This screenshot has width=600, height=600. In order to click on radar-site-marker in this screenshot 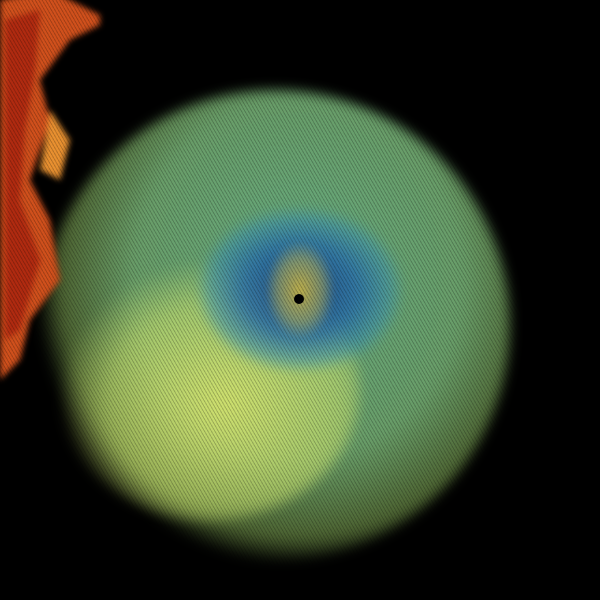, I will do `click(299, 299)`.